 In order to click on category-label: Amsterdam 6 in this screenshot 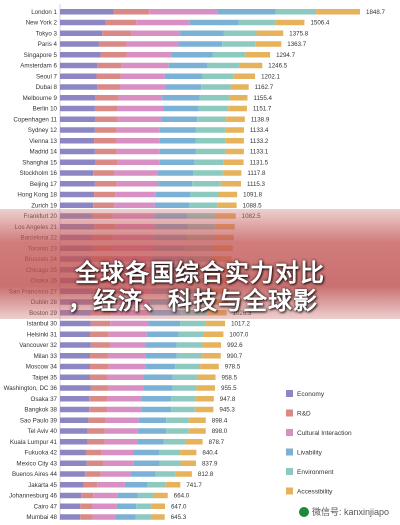, I will do `click(38, 66)`.